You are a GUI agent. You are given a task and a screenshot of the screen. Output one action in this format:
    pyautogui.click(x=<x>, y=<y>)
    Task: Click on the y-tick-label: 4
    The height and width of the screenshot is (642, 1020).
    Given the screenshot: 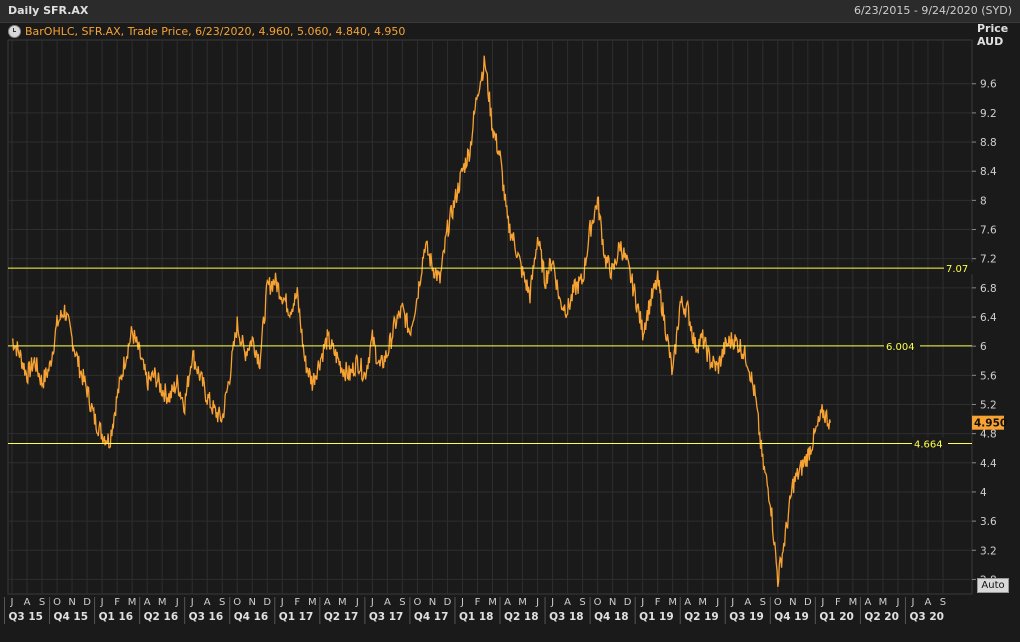 What is the action you would take?
    pyautogui.click(x=983, y=493)
    